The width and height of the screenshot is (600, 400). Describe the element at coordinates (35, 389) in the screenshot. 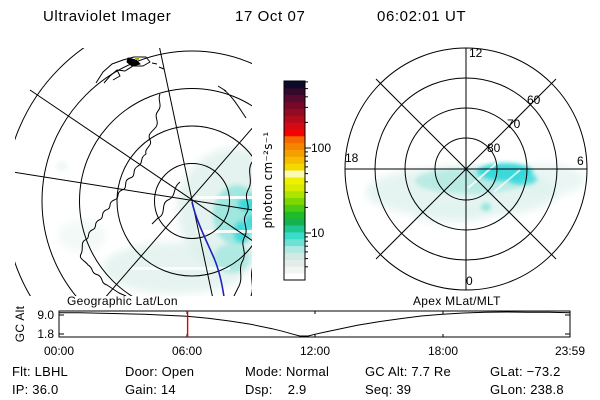

I see `status-ip: IP: 36.0` at that location.